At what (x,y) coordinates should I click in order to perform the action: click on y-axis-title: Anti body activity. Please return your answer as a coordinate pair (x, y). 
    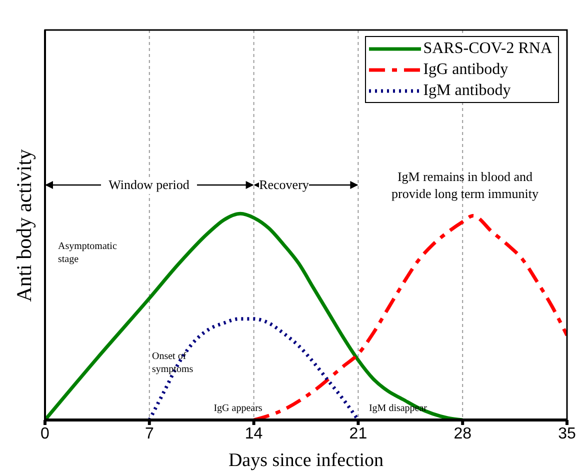
    Looking at the image, I should click on (24, 225).